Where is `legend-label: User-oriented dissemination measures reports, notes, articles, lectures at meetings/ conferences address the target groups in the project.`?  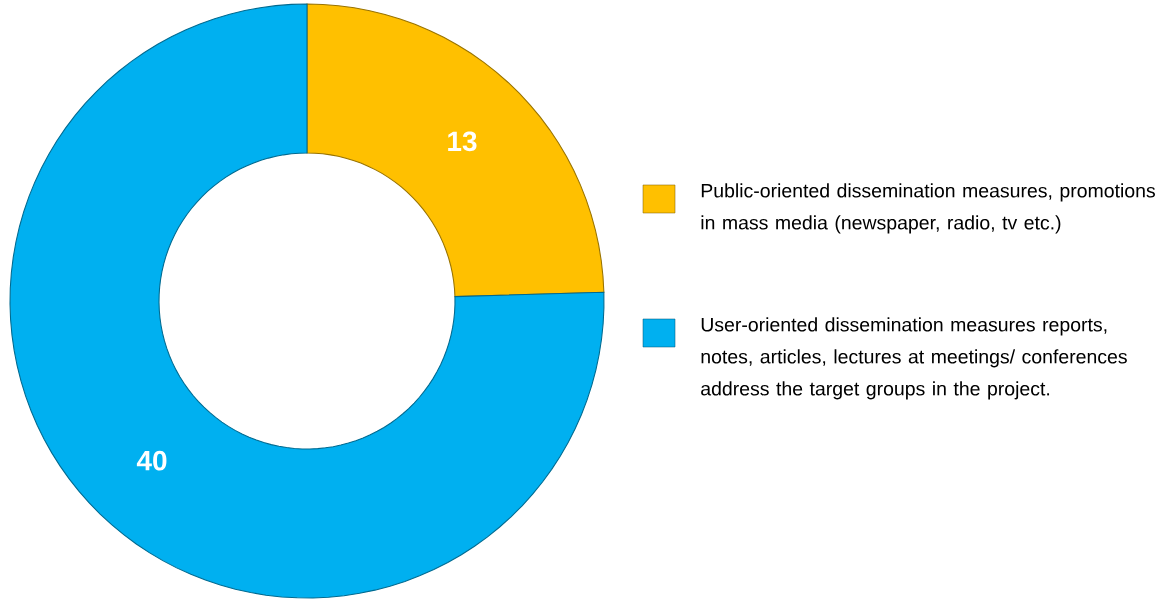
legend-label: User-oriented dissemination measures reports, notes, articles, lectures at meetings/ conferences address the target groups in the project. is located at coordinates (914, 358).